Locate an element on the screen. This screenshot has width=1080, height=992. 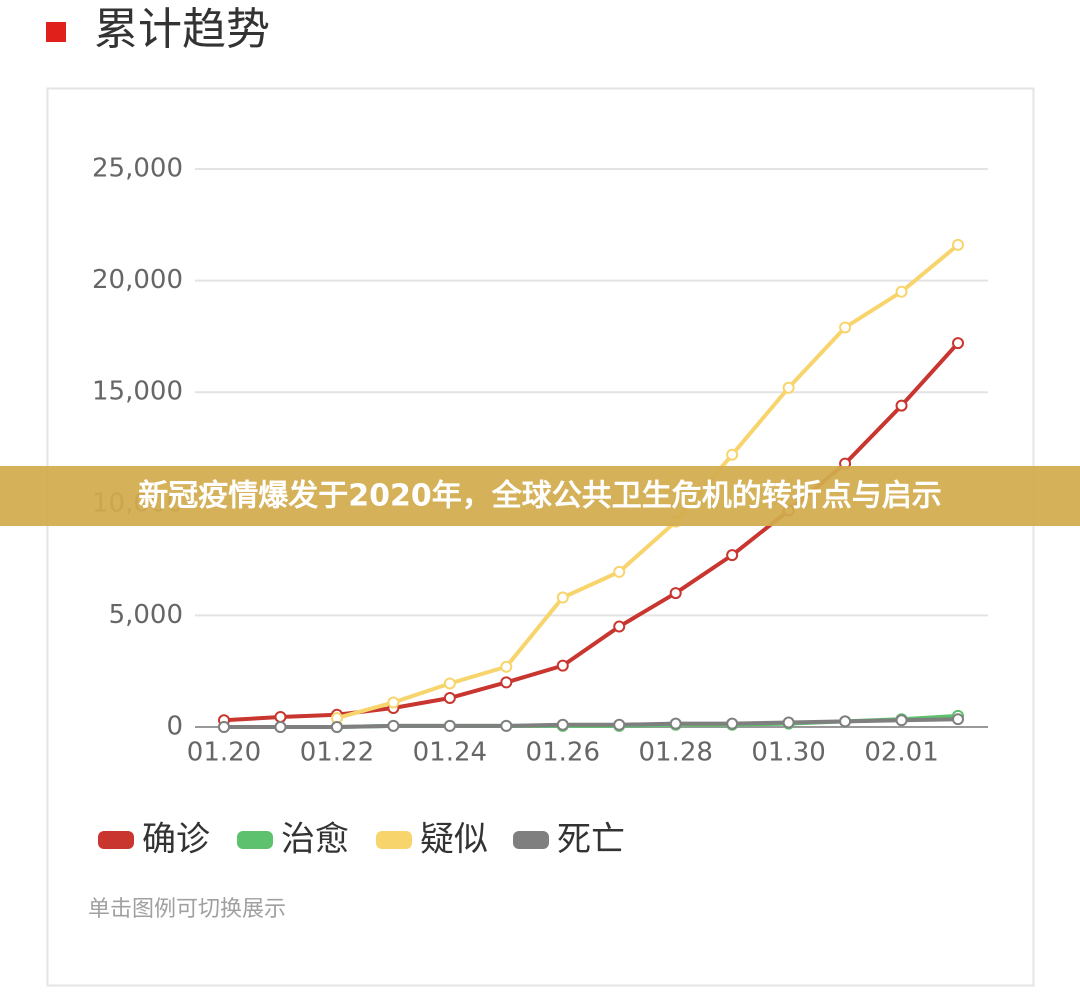
y-tick-label: 5,000 is located at coordinates (146, 615).